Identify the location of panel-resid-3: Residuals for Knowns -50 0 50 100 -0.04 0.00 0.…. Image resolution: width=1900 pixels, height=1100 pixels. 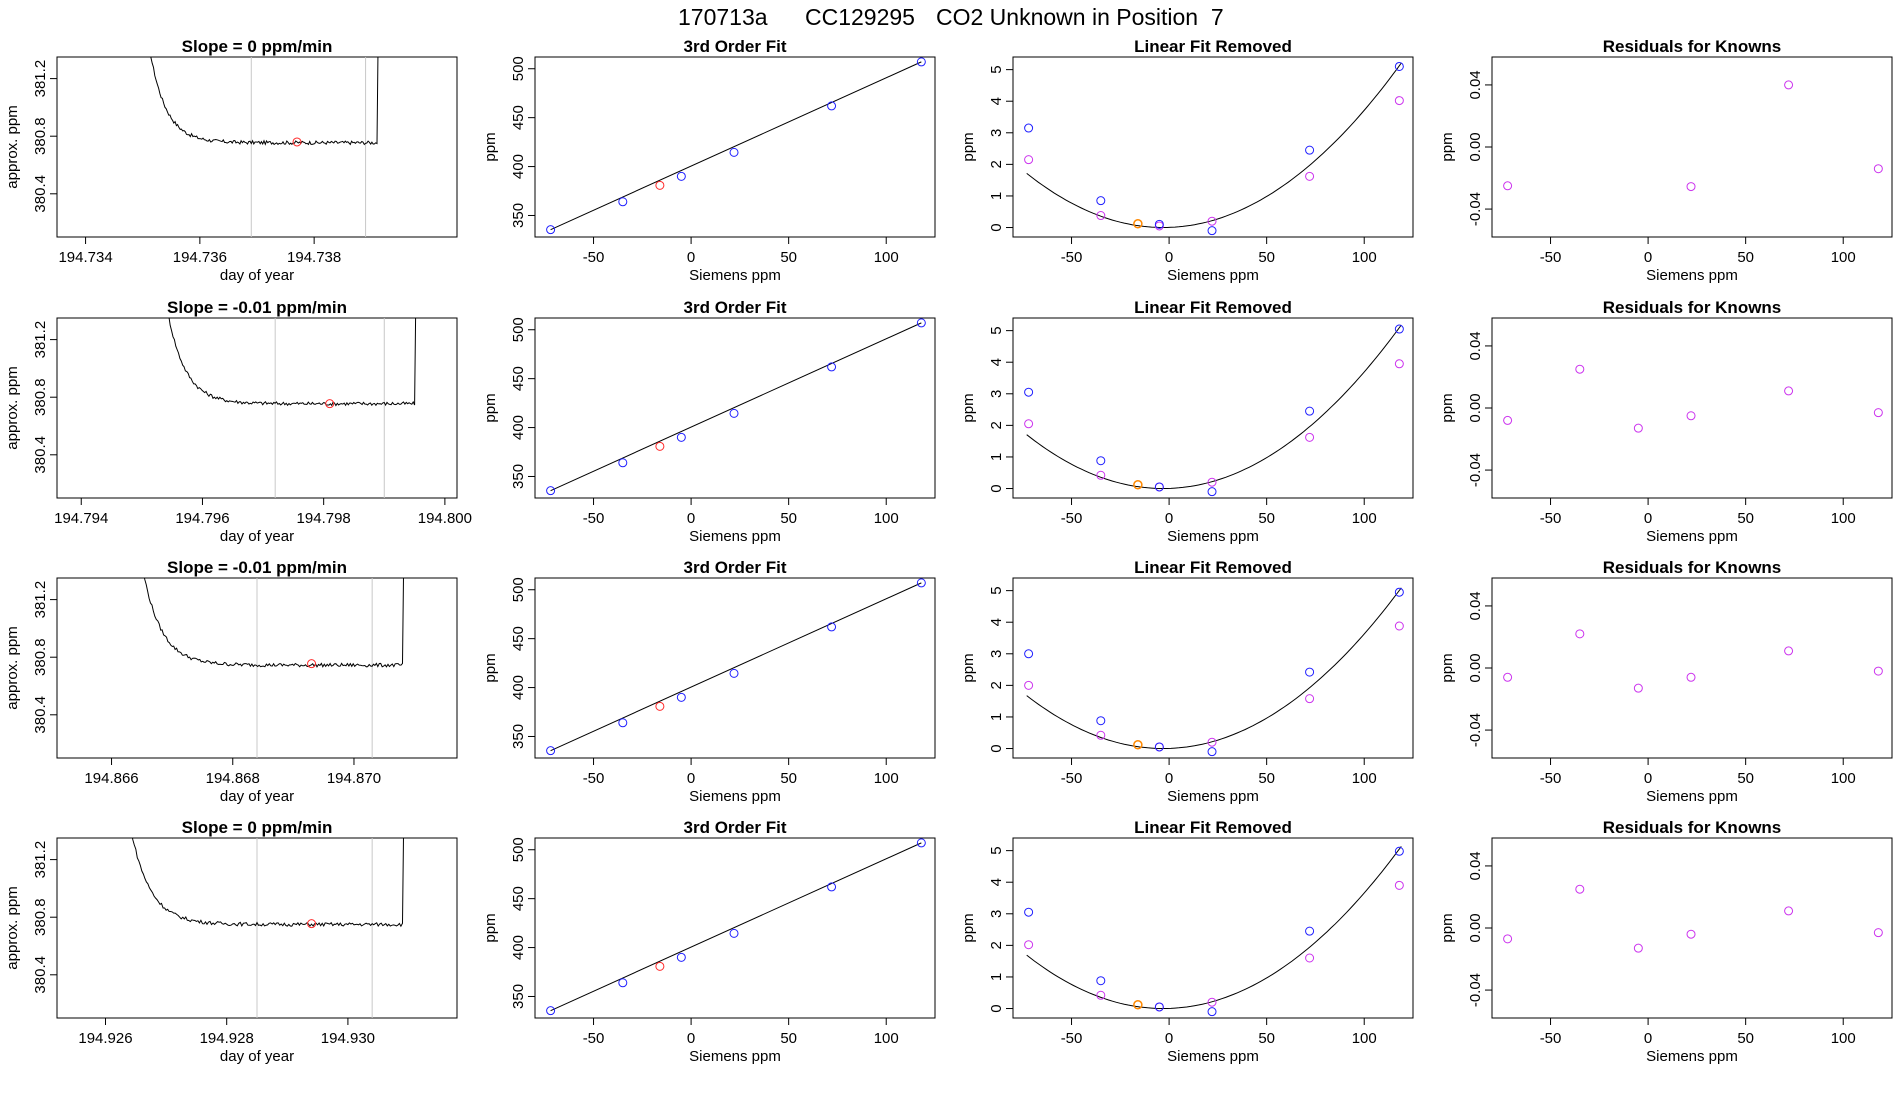
(1666, 681).